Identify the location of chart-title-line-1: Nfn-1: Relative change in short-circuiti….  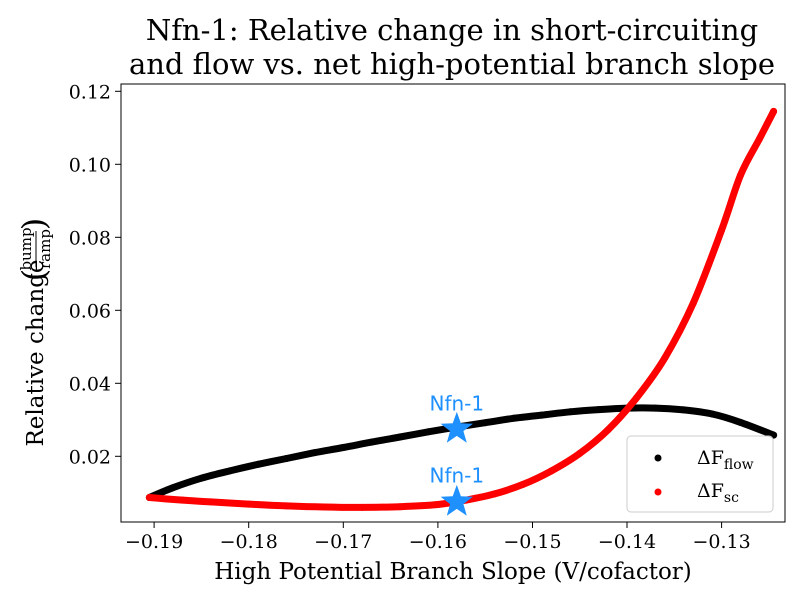
(452, 30).